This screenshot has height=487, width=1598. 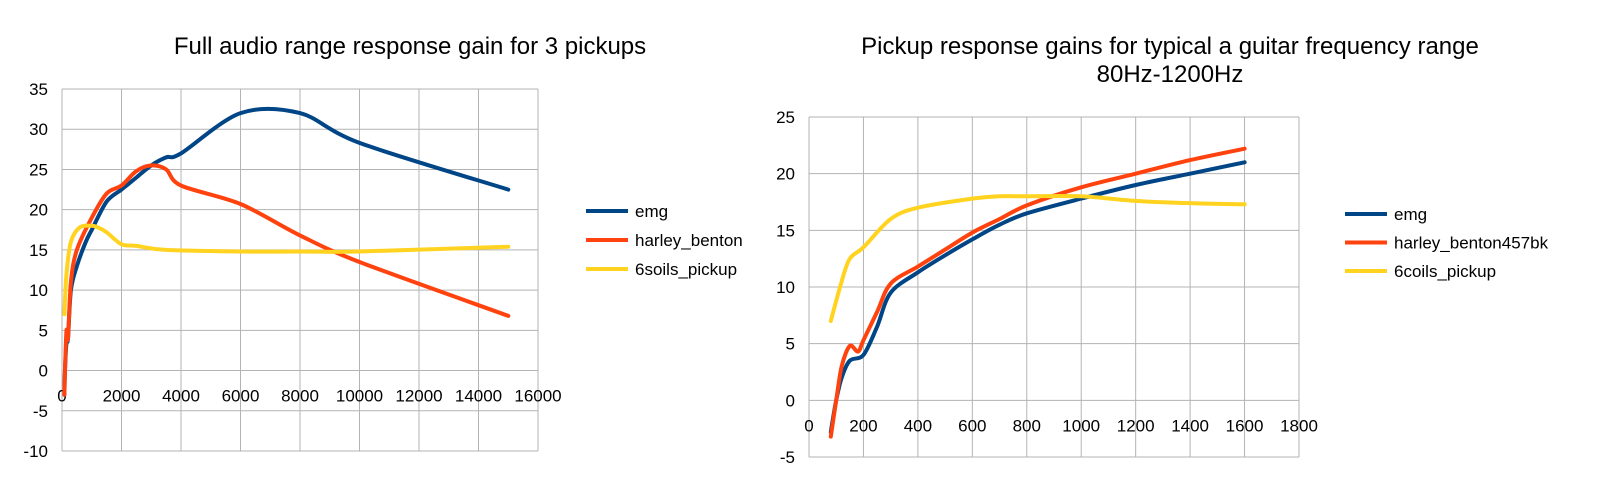 I want to click on x-tick-label: 1800, so click(x=1299, y=425).